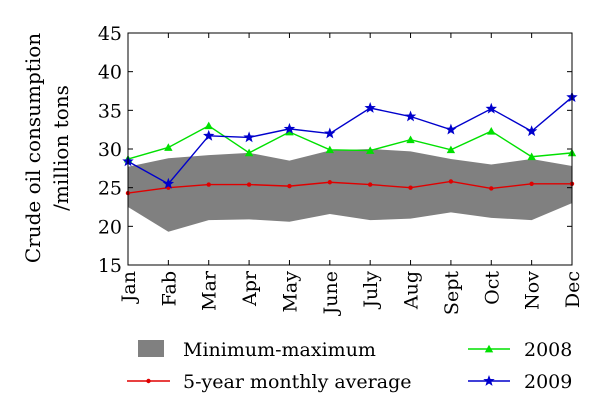  What do you see at coordinates (110, 266) in the screenshot?
I see `y-tick-label-15: 15` at bounding box center [110, 266].